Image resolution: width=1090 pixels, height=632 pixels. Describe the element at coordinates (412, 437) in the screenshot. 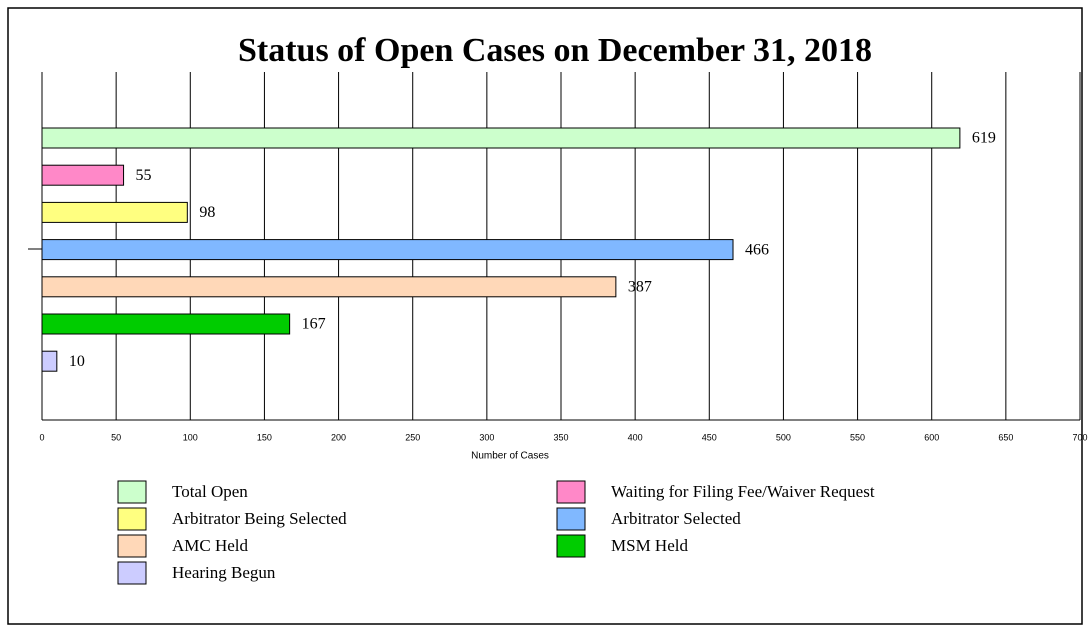

I see `x-tick-label: 250` at that location.